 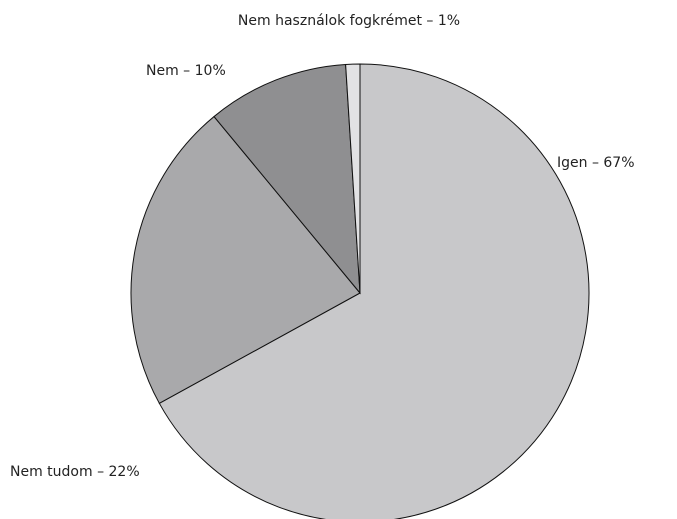 I want to click on slice-label: Nem – 10%, so click(x=186, y=71).